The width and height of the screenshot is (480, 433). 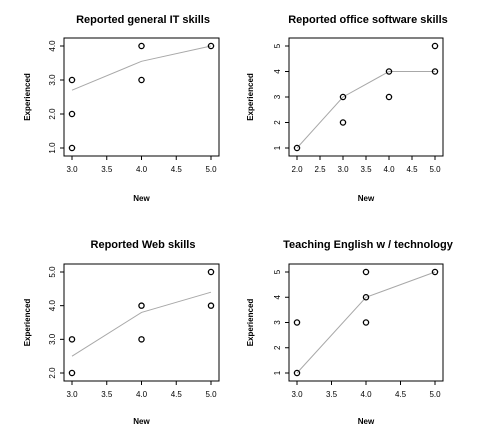 I want to click on y-tick-label: 1.0, so click(x=52, y=148).